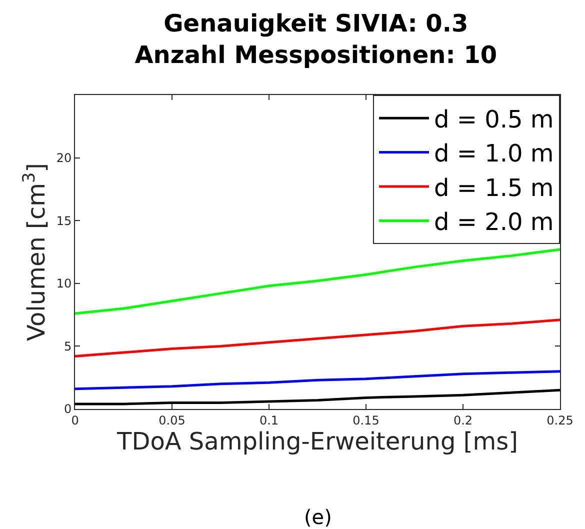 The height and width of the screenshot is (529, 585). What do you see at coordinates (560, 420) in the screenshot?
I see `x-tick-label: 0.25` at bounding box center [560, 420].